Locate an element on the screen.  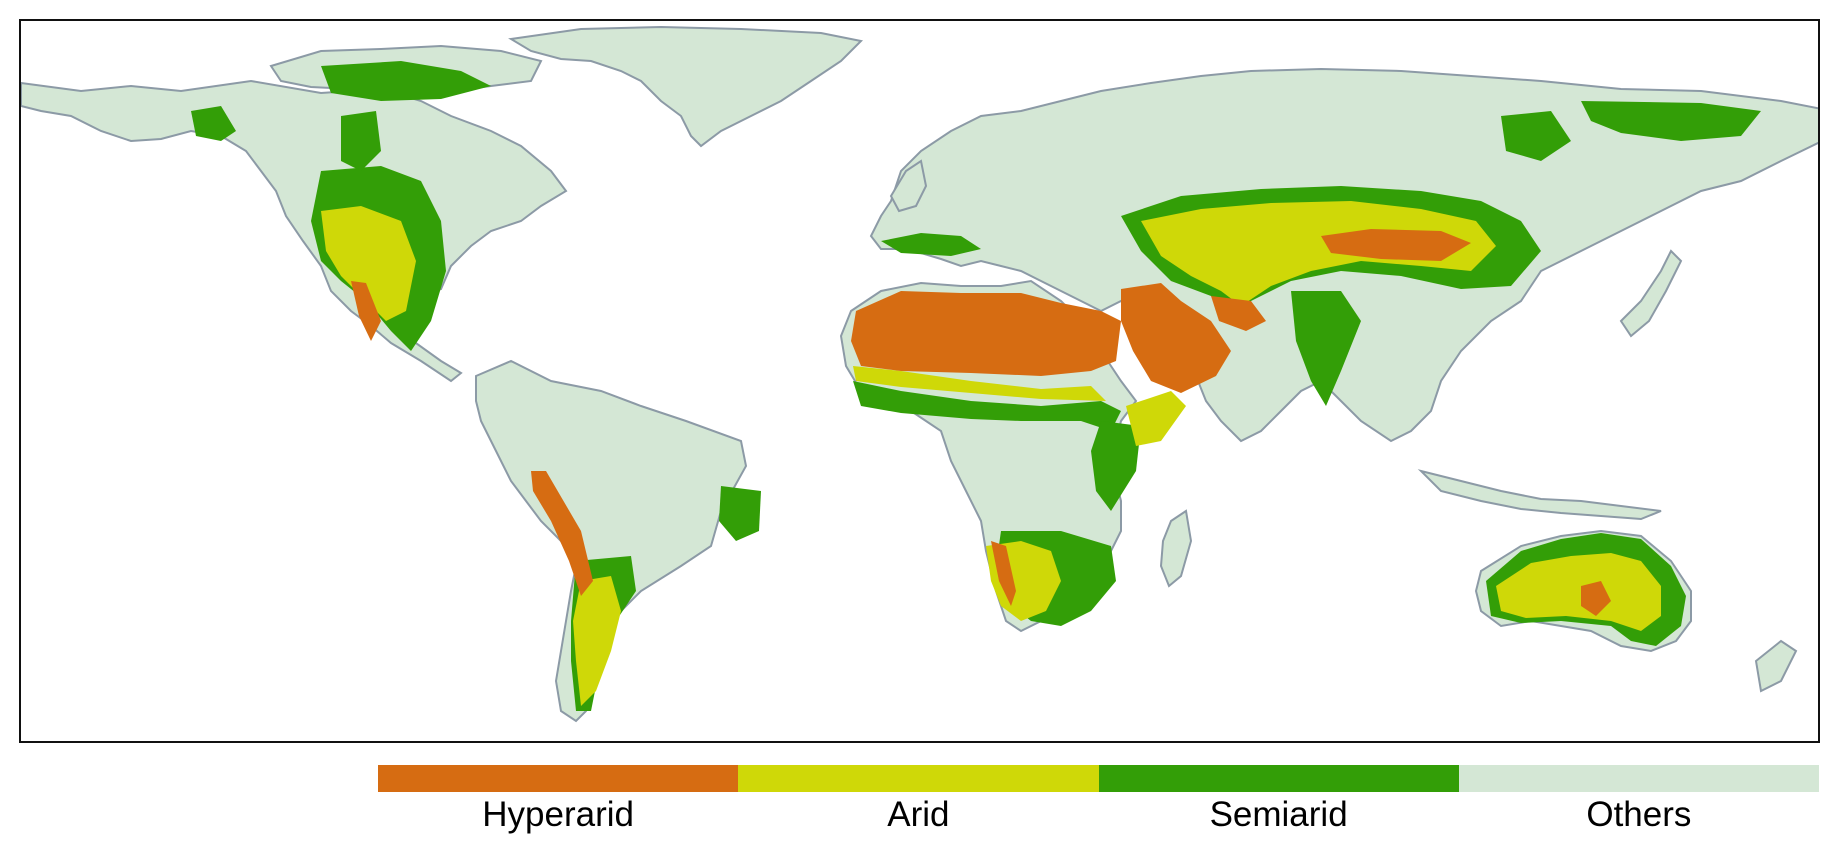
legend-item-others: Others is located at coordinates (1638, 800).